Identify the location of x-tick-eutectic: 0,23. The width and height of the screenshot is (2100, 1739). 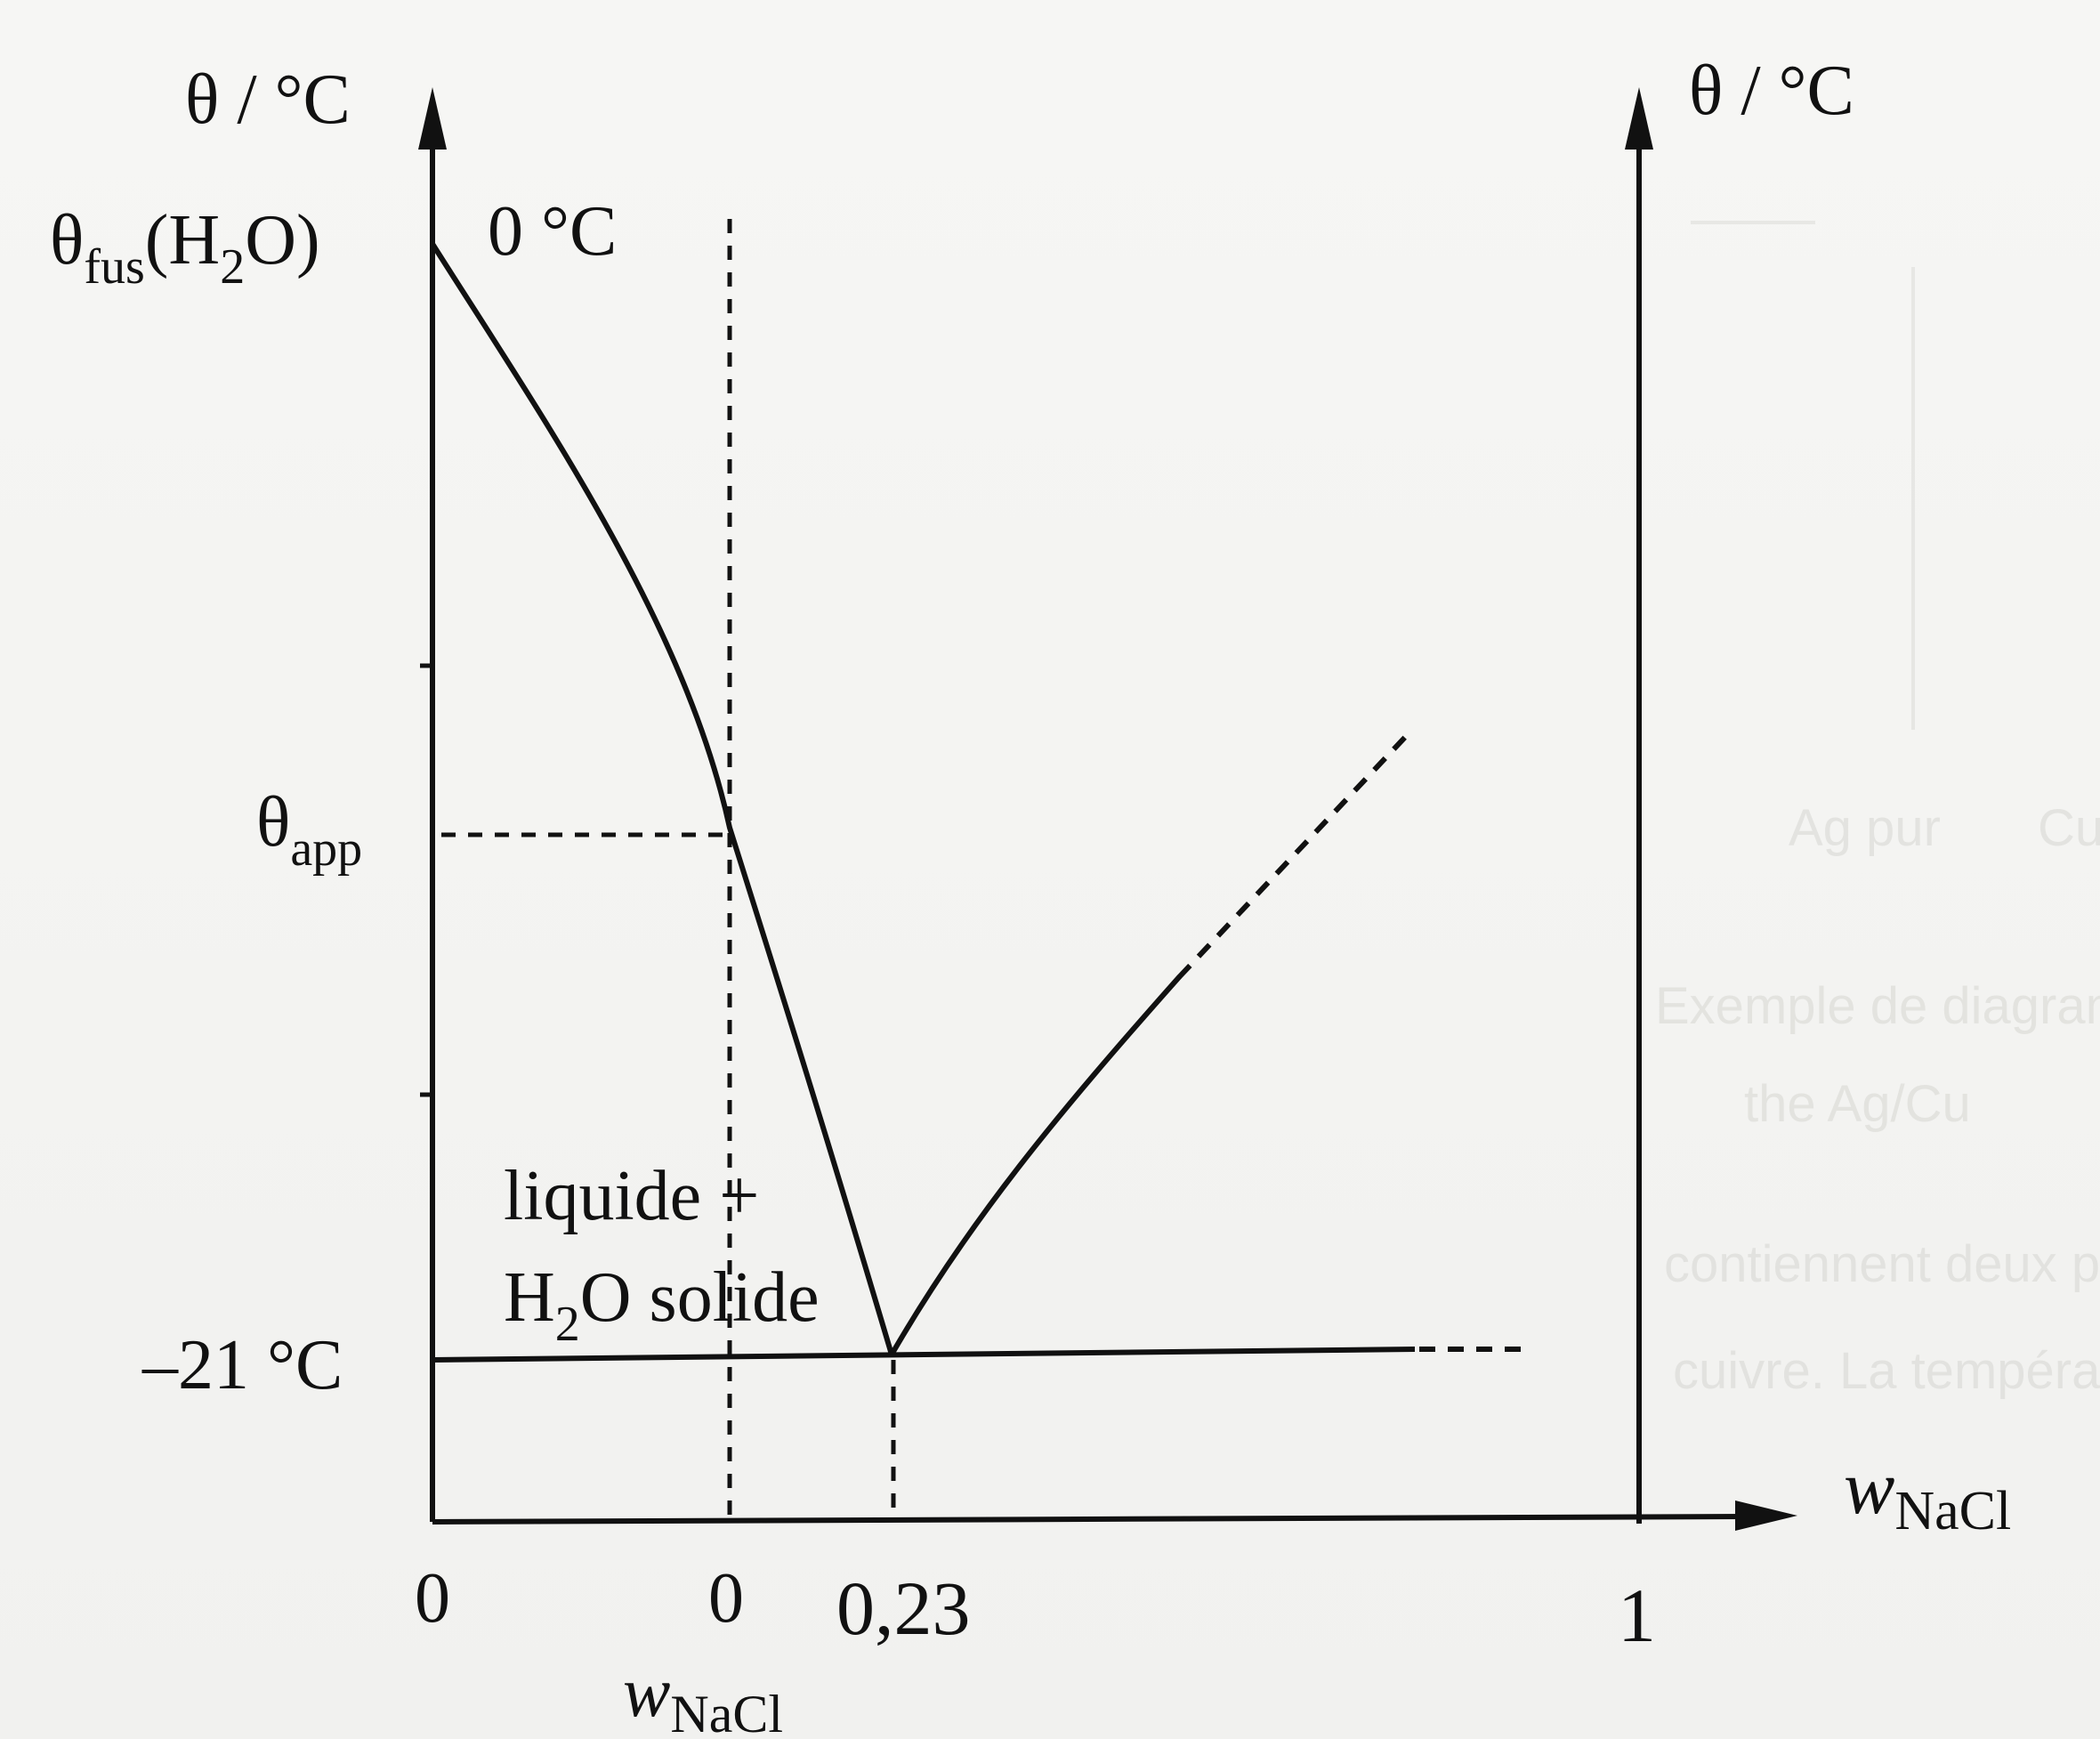
(903, 1608).